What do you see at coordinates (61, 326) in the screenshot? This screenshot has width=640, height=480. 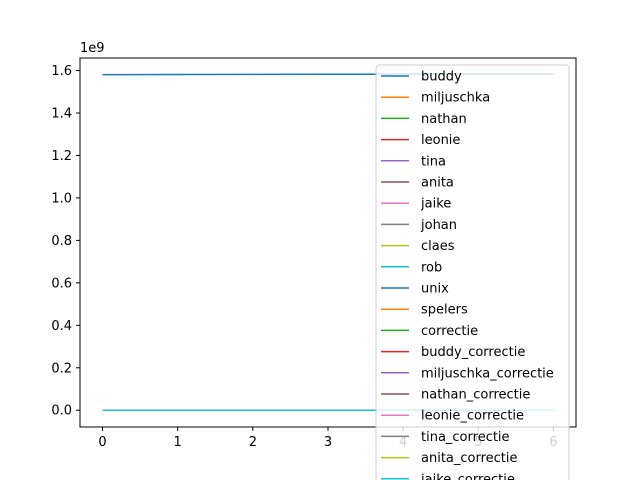 I see `y-tick-label: 0.4` at bounding box center [61, 326].